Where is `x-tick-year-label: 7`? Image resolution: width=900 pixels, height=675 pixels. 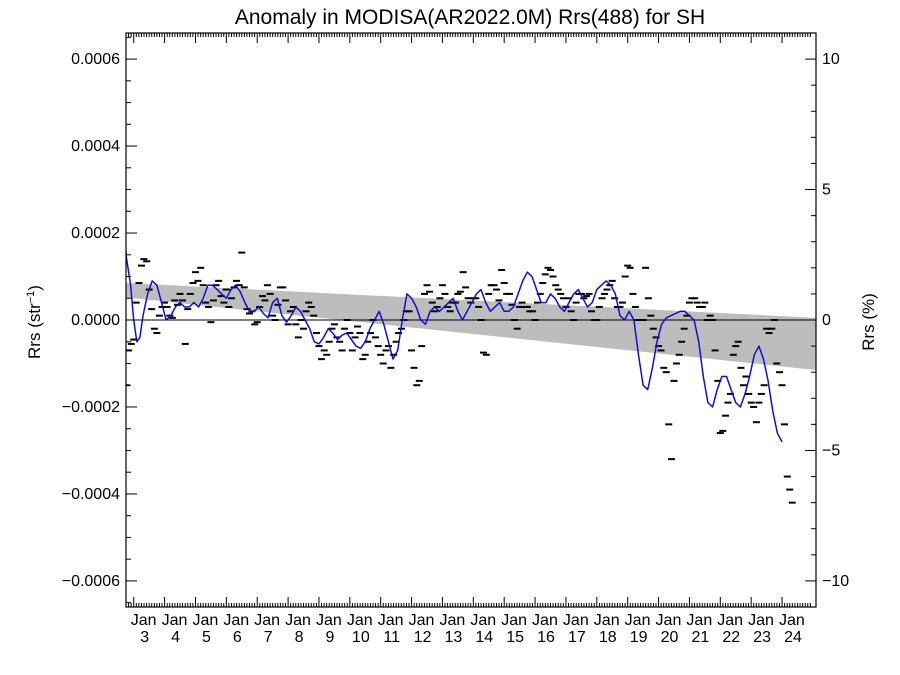
x-tick-year-label: 7 is located at coordinates (268, 637).